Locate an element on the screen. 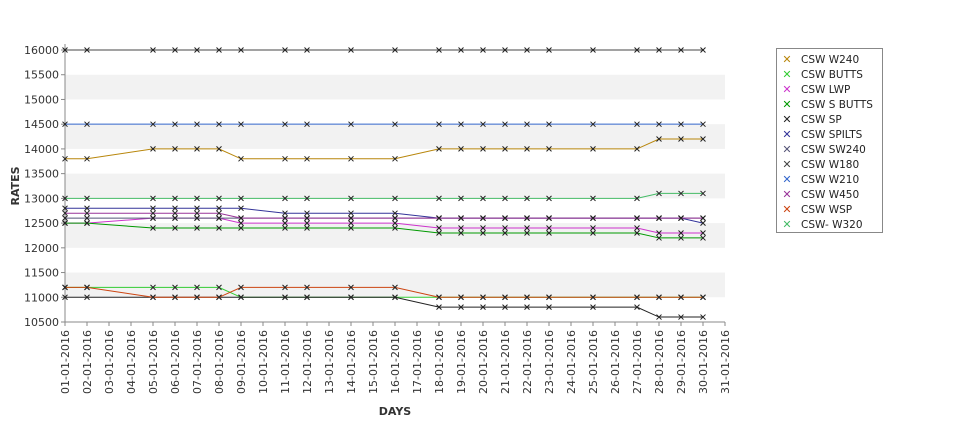 The image size is (975, 433). y-tick-label: 14500 is located at coordinates (41, 124).